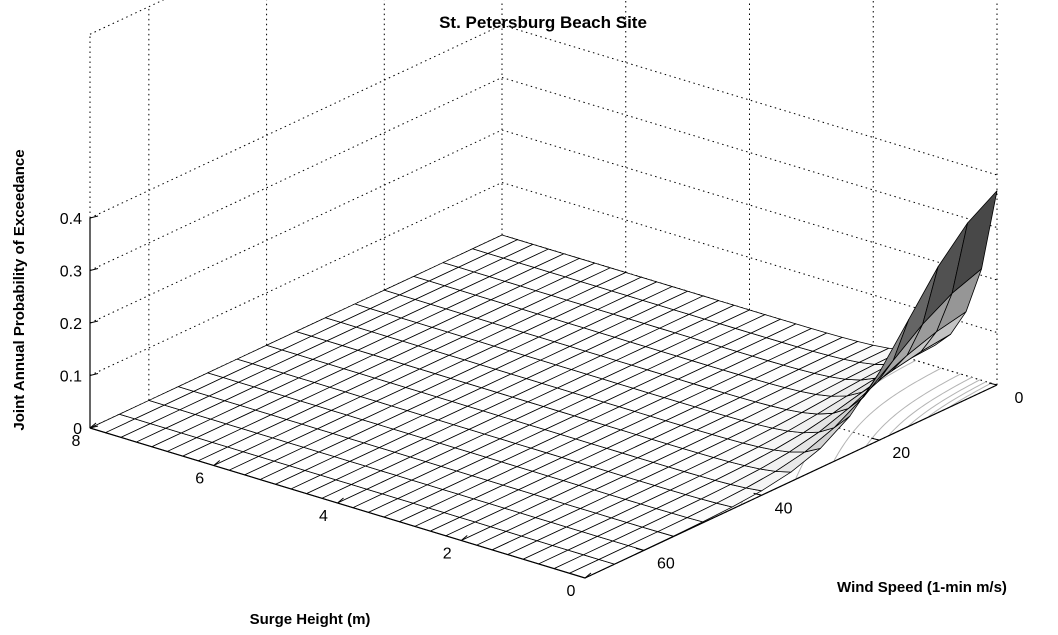  Describe the element at coordinates (76, 441) in the screenshot. I see `x-tick-label: 8` at that location.